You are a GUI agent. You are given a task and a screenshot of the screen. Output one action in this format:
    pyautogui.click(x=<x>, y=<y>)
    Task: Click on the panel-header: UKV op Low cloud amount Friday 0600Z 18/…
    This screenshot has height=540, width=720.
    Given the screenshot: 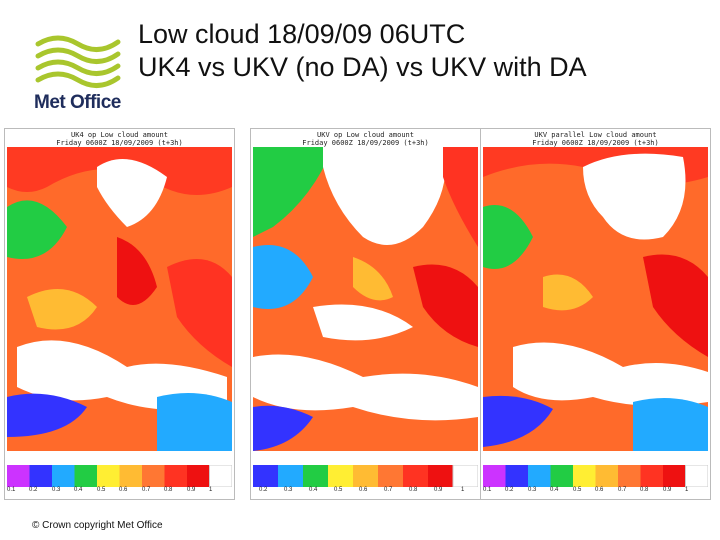 What is the action you would take?
    pyautogui.click(x=365, y=140)
    